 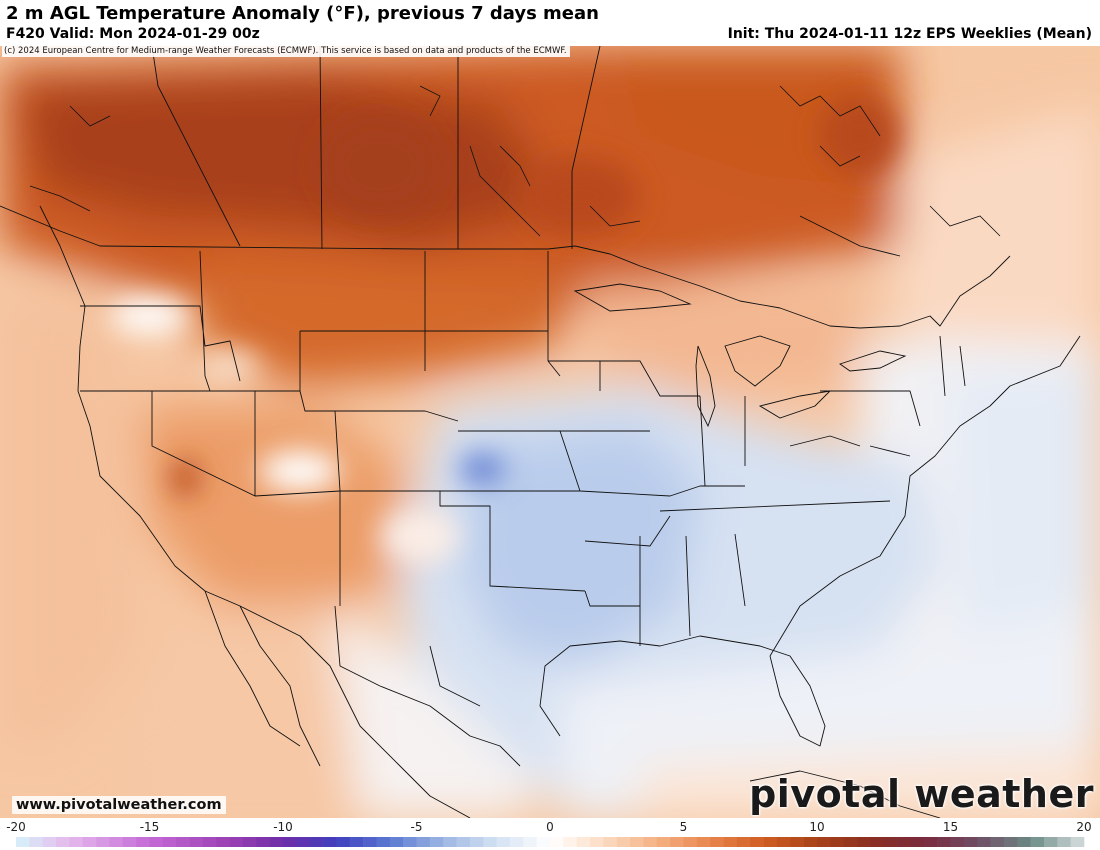 I want to click on colorbar-tick-labels: -20 -15 -10 -5 0 5 10 15 20, so click(x=548, y=827).